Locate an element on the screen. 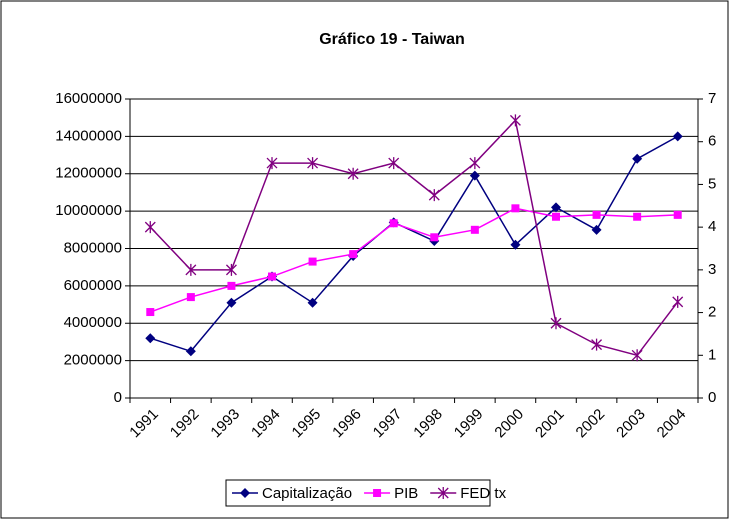 The height and width of the screenshot is (520, 730). y2-tick-label: 0 is located at coordinates (712, 397).